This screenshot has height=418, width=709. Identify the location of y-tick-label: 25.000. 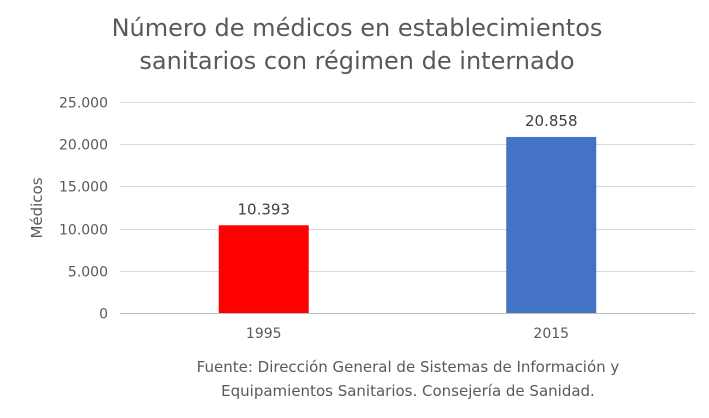
(83, 104).